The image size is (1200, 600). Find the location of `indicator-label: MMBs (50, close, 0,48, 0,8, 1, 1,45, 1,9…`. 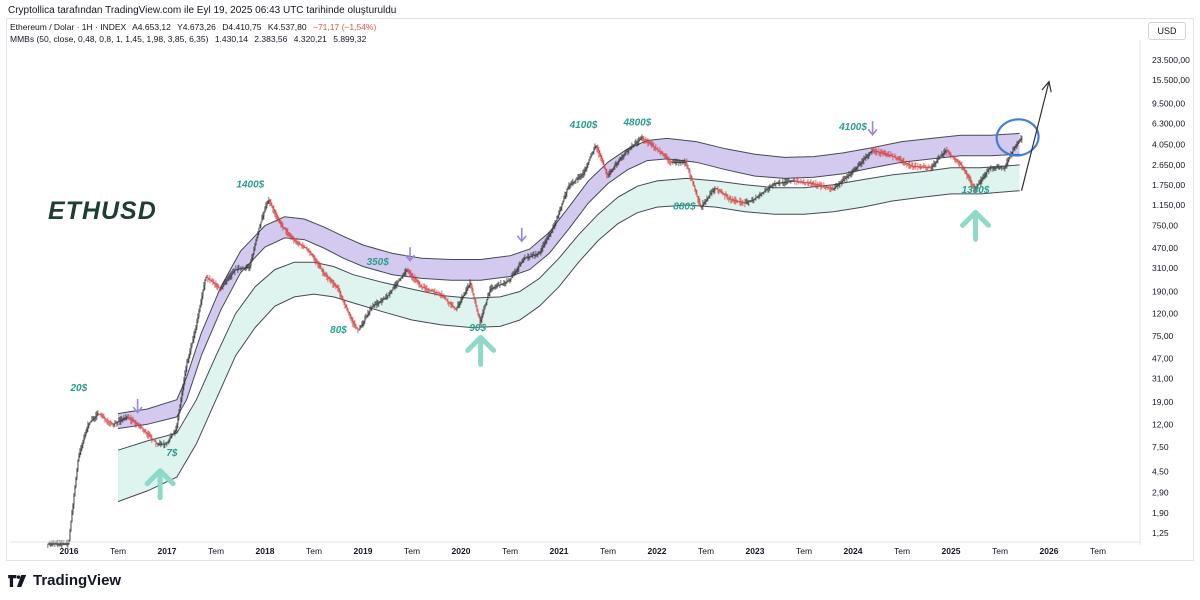

indicator-label: MMBs (50, close, 0,48, 0,8, 1, 1,45, 1,9… is located at coordinates (109, 39).